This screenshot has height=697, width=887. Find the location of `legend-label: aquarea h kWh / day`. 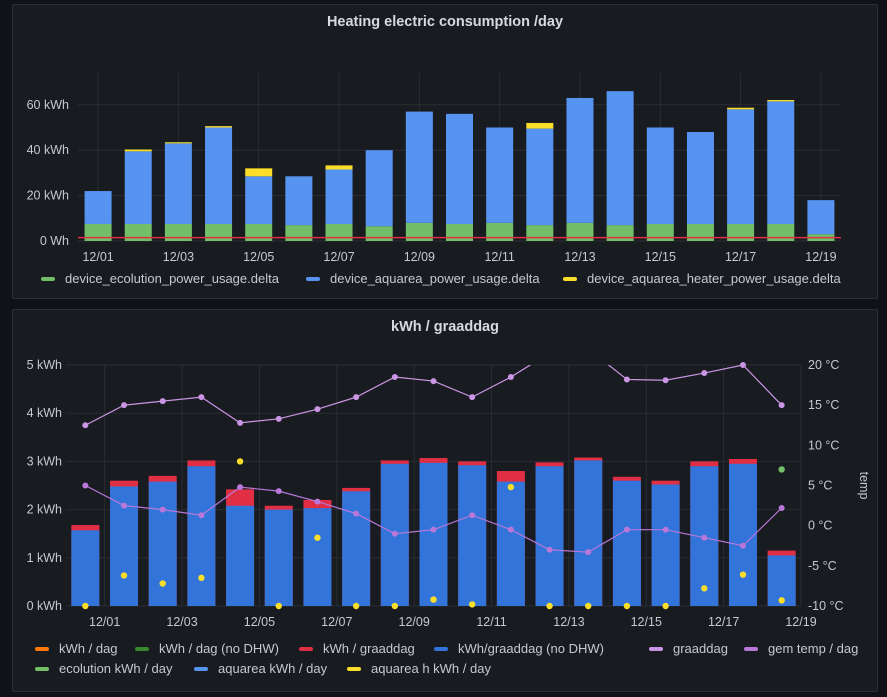

legend-label: aquarea h kWh / day is located at coordinates (431, 668).